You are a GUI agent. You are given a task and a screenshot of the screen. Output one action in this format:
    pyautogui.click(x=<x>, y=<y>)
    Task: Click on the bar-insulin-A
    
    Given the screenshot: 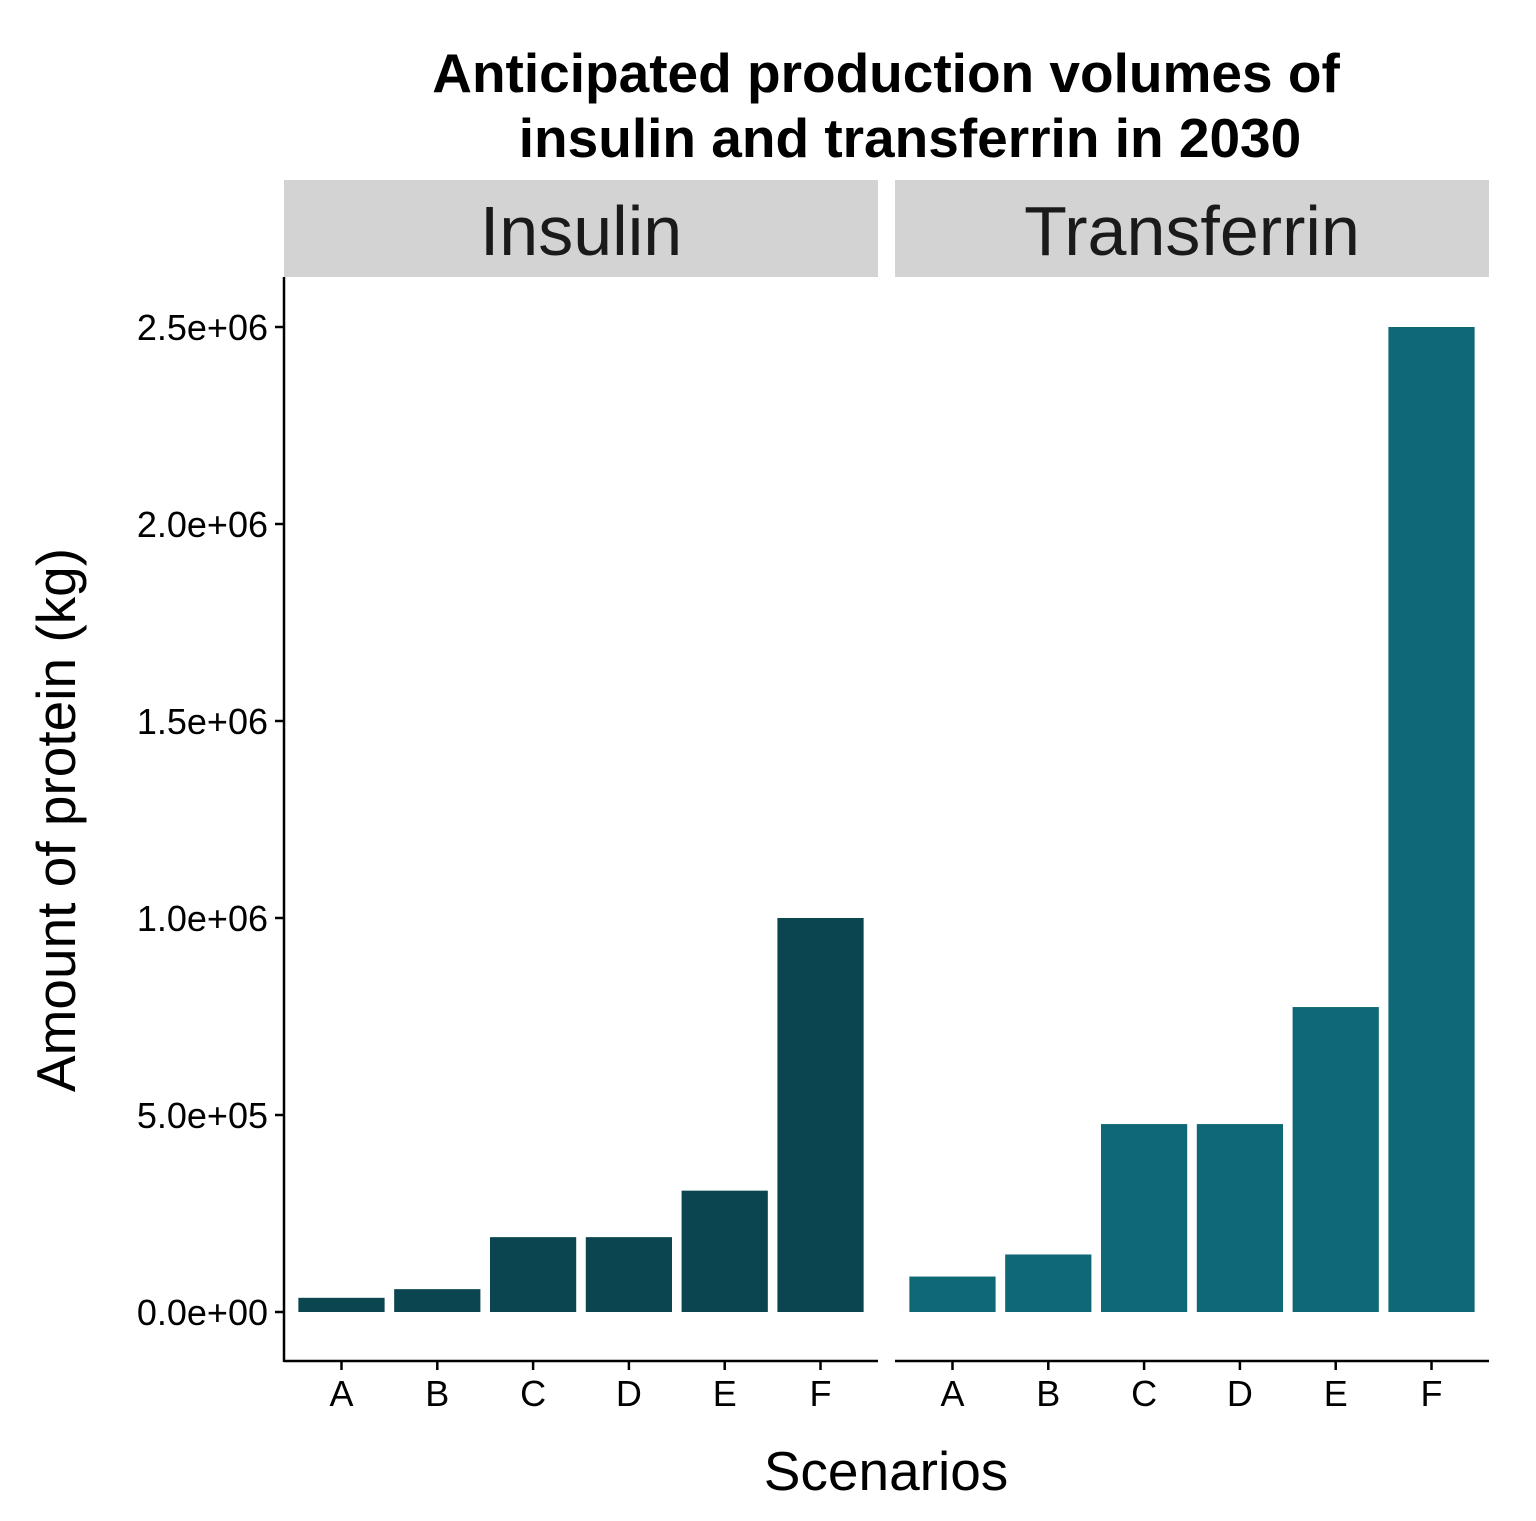 What is the action you would take?
    pyautogui.click(x=341, y=1304)
    